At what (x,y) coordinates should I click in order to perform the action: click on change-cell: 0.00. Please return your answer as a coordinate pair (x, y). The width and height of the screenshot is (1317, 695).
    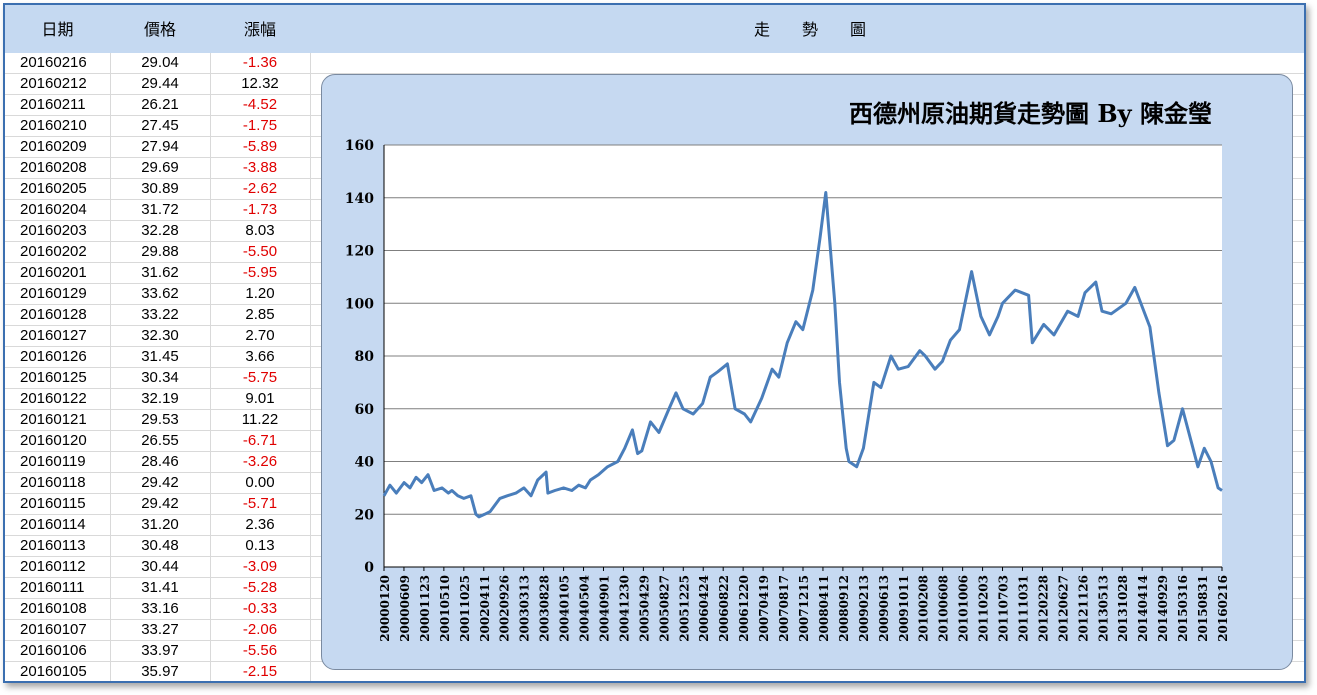
    Looking at the image, I should click on (260, 482).